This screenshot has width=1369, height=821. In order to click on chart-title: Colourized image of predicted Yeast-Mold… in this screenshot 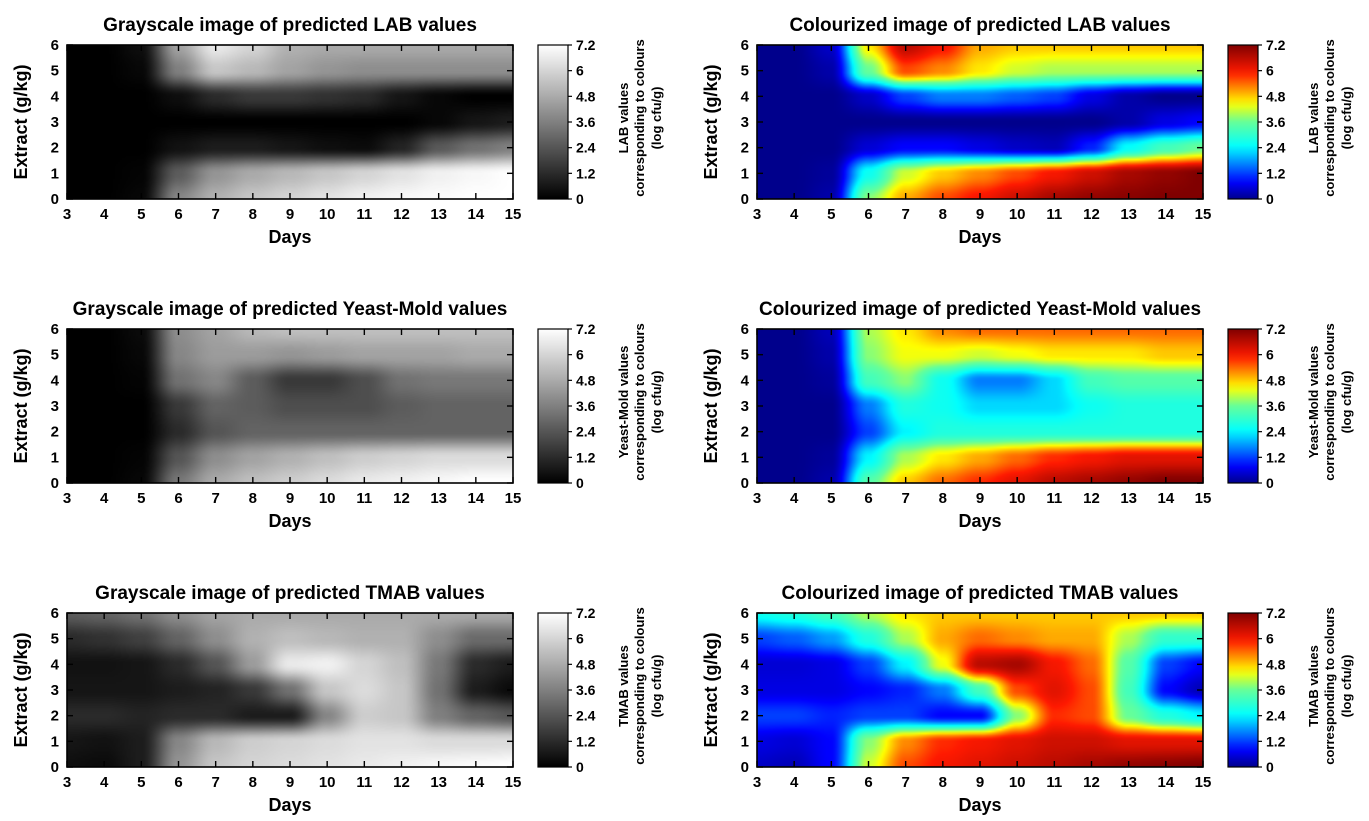, I will do `click(980, 309)`.